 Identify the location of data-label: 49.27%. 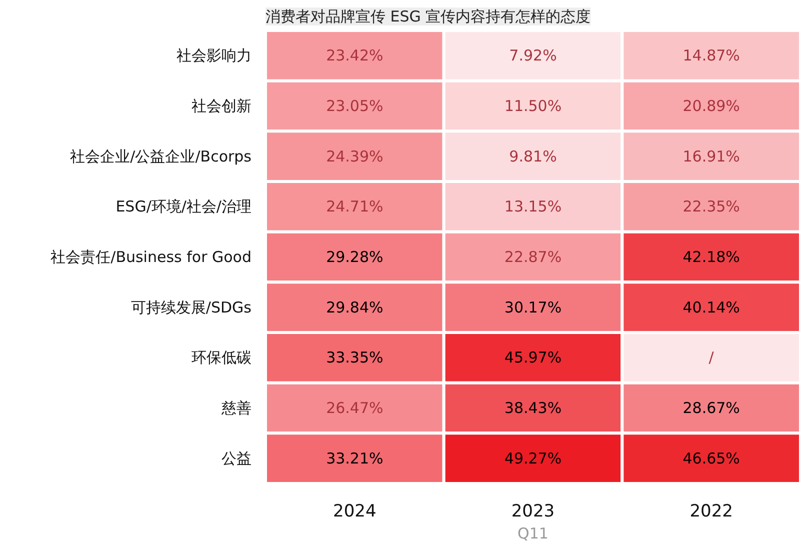
(533, 458).